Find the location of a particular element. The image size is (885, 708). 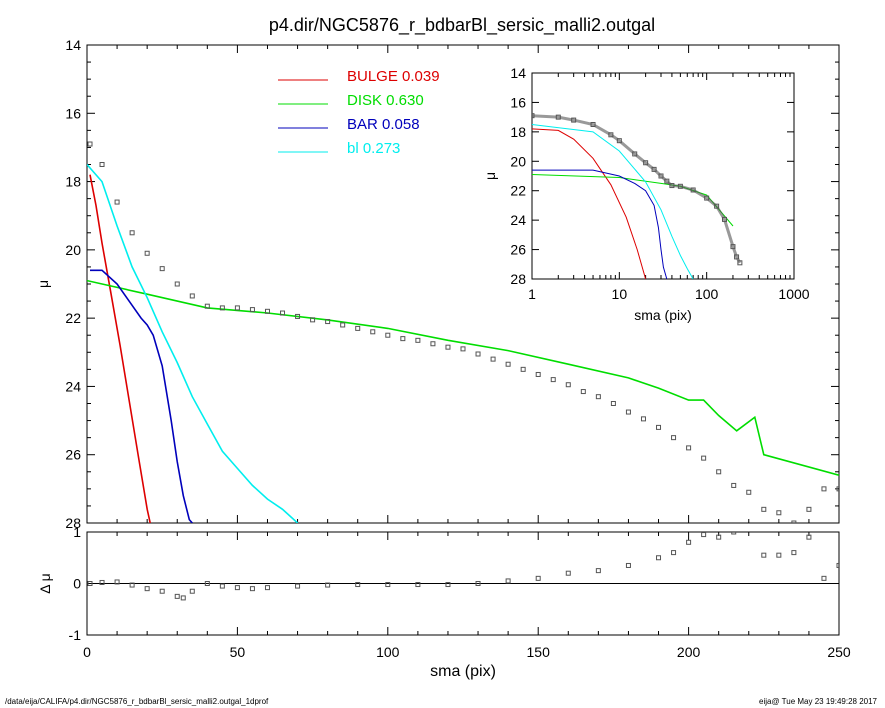

inset-xtick-label: 1 is located at coordinates (532, 294).